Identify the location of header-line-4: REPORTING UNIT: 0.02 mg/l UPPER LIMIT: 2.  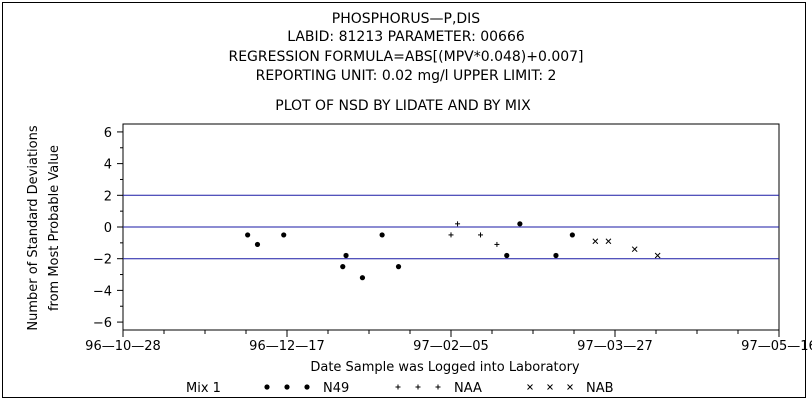
(406, 76).